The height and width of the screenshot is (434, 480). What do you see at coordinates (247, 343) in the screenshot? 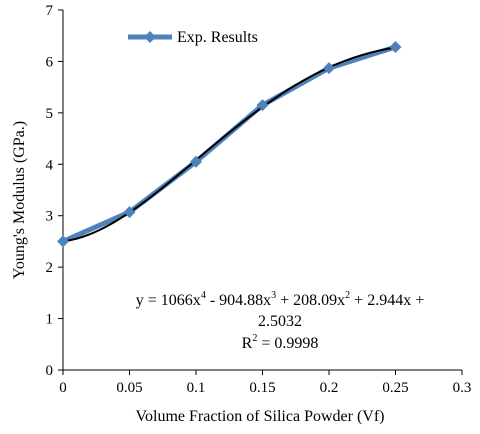
I see `r2-label: R` at bounding box center [247, 343].